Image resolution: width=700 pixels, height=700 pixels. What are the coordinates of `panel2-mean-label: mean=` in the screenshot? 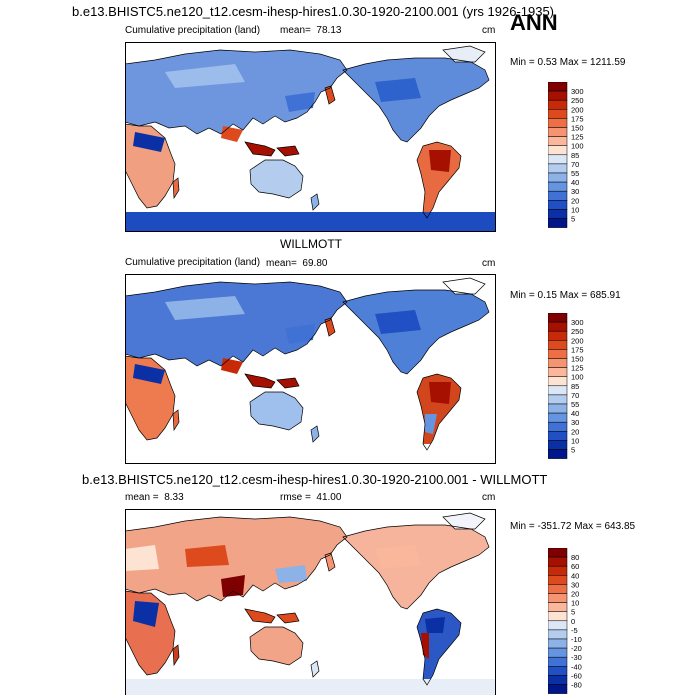 It's located at (281, 263).